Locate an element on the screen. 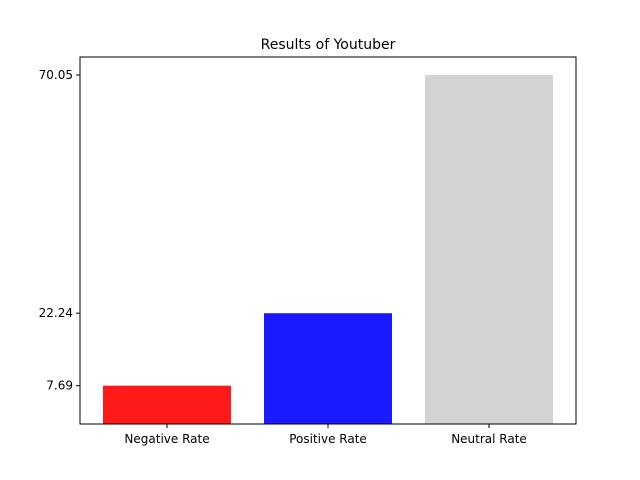 The image size is (640, 480). y-tick-label: 70.05 is located at coordinates (56, 75).